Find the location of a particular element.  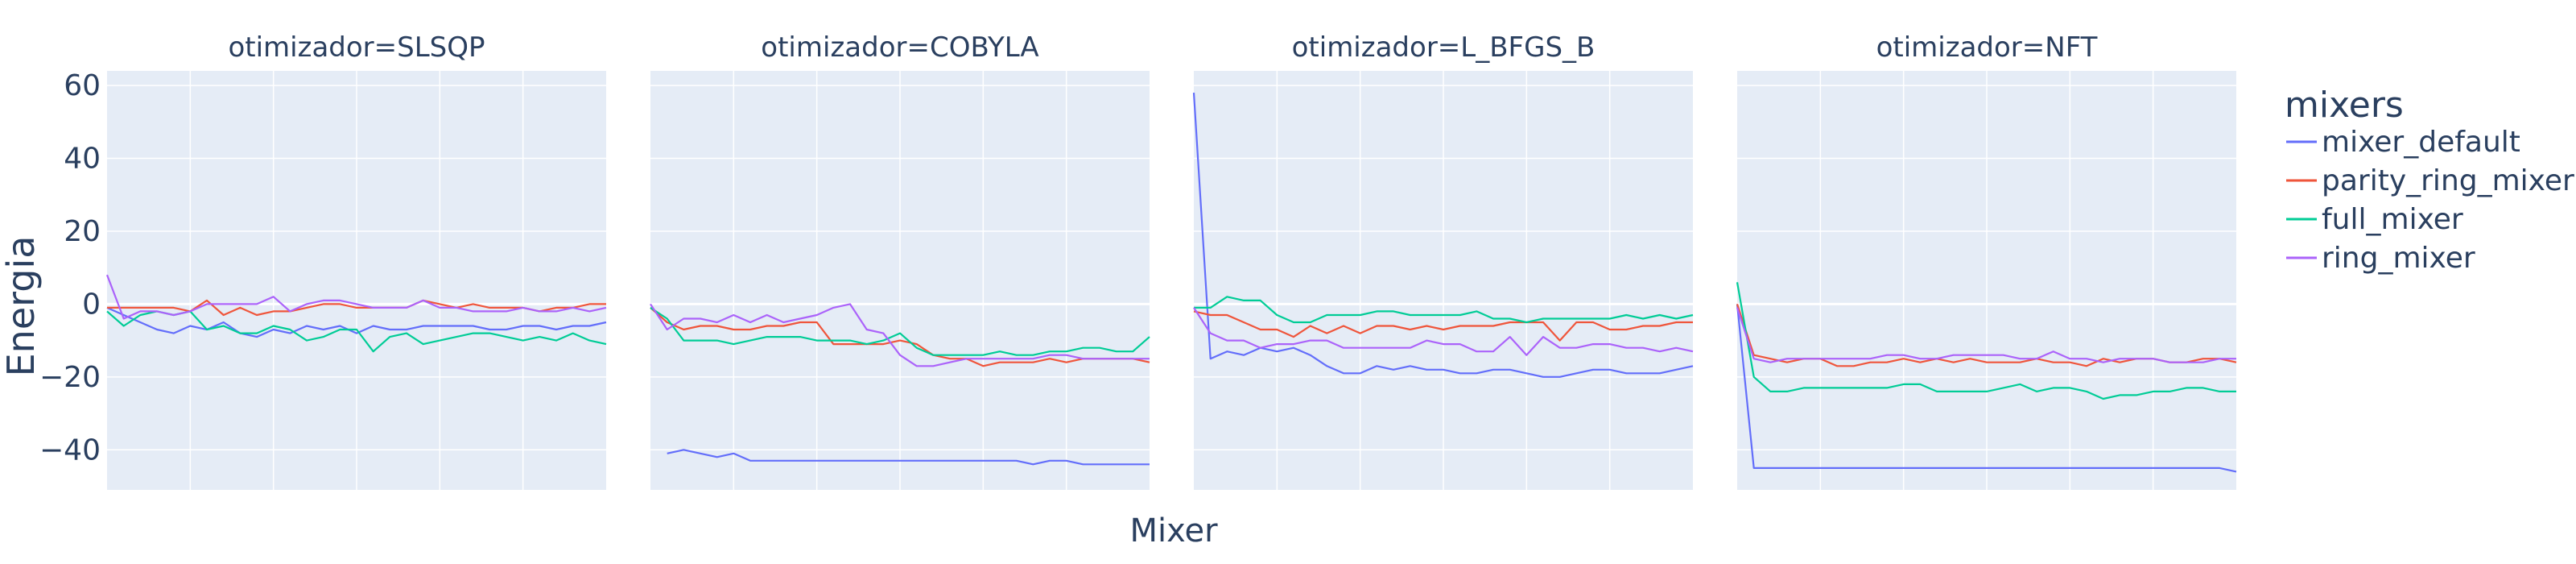

y-tick-label: 0 is located at coordinates (91, 304).